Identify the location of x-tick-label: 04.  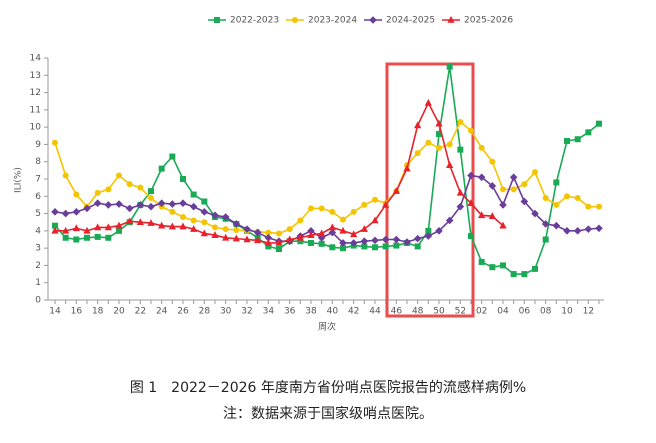
(503, 312).